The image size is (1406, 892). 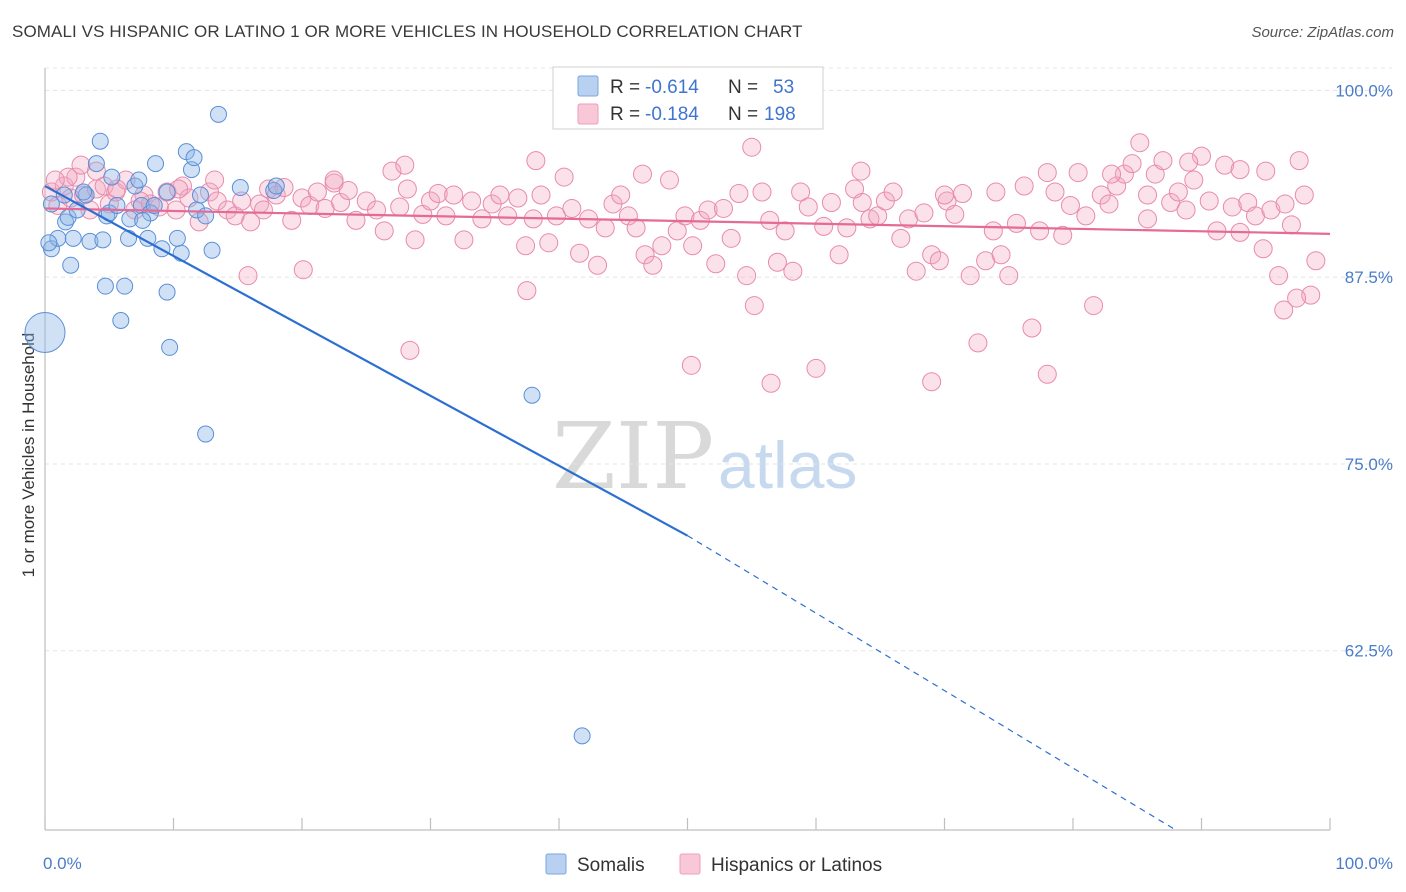 I want to click on legend-r-value-somalis: -0.614, so click(x=672, y=87).